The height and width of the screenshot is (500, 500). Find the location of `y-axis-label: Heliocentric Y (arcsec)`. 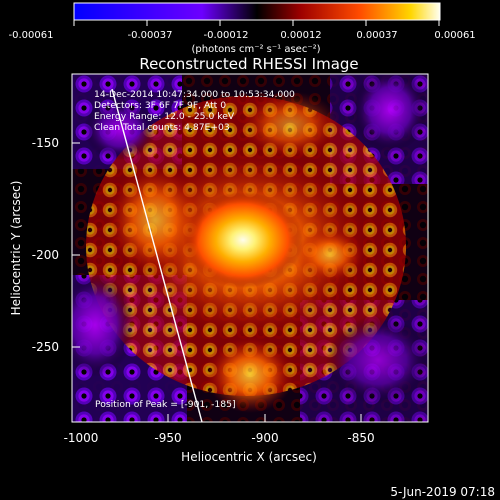

y-axis-label: Heliocentric Y (arcsec) is located at coordinates (16, 248).